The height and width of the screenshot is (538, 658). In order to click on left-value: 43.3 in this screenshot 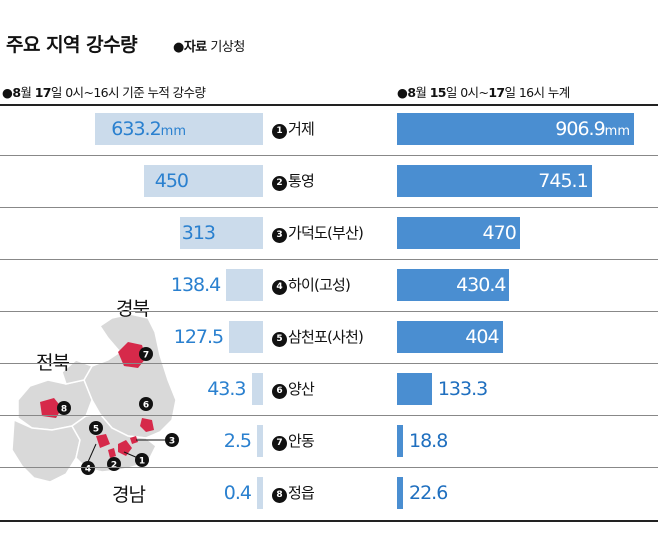, I will do `click(186, 389)`.